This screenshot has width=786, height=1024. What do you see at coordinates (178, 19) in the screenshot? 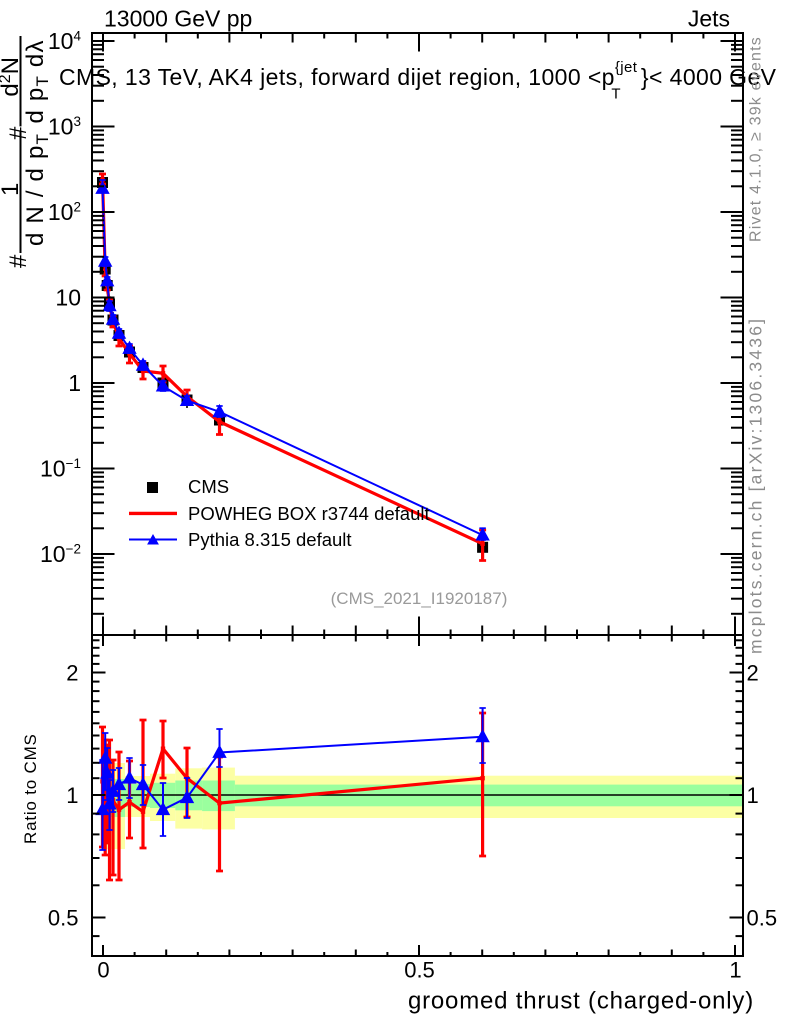
I see `svg-text: 13000 GeV pp` at bounding box center [178, 19].